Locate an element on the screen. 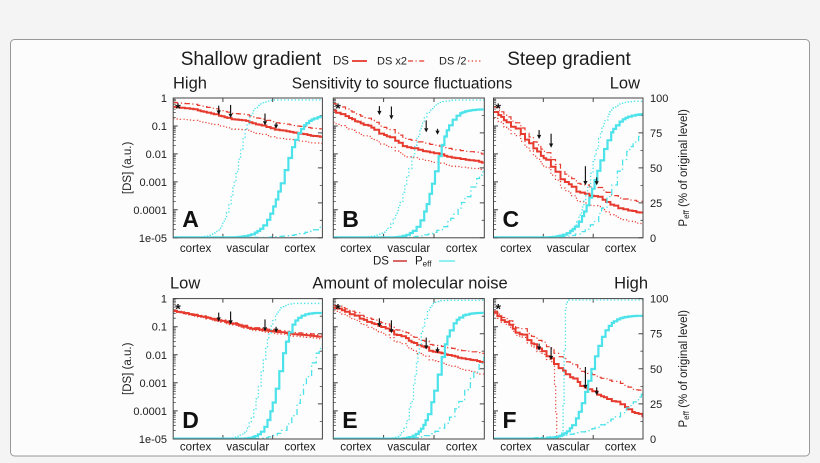 This screenshot has height=463, width=820. svg-text: DS x2 is located at coordinates (392, 62).